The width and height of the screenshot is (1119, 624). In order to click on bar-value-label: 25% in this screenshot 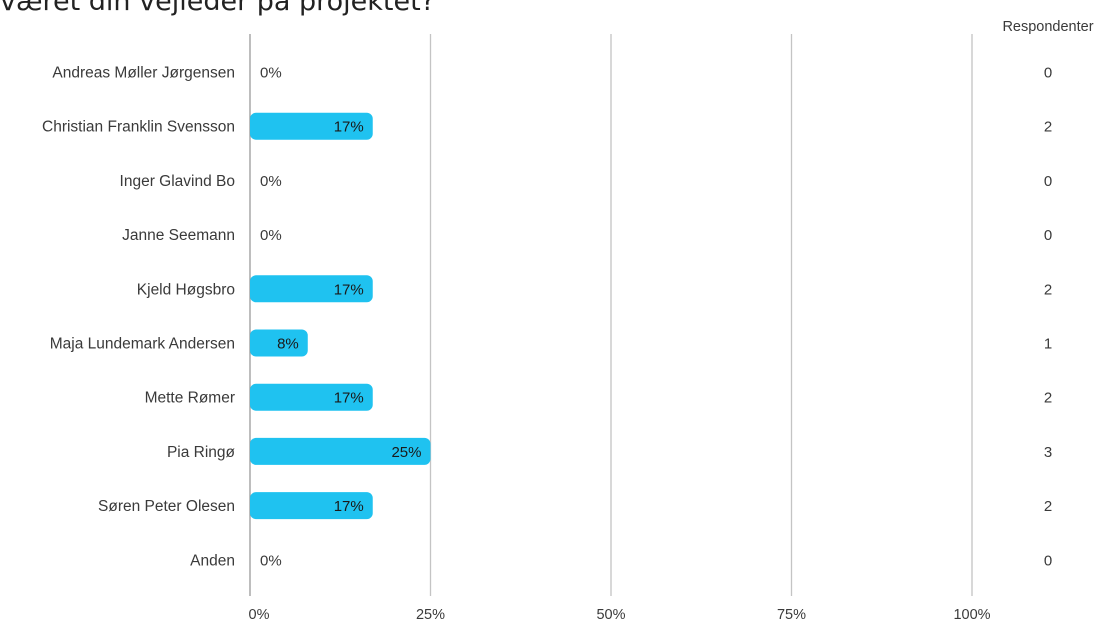, I will do `click(406, 452)`.